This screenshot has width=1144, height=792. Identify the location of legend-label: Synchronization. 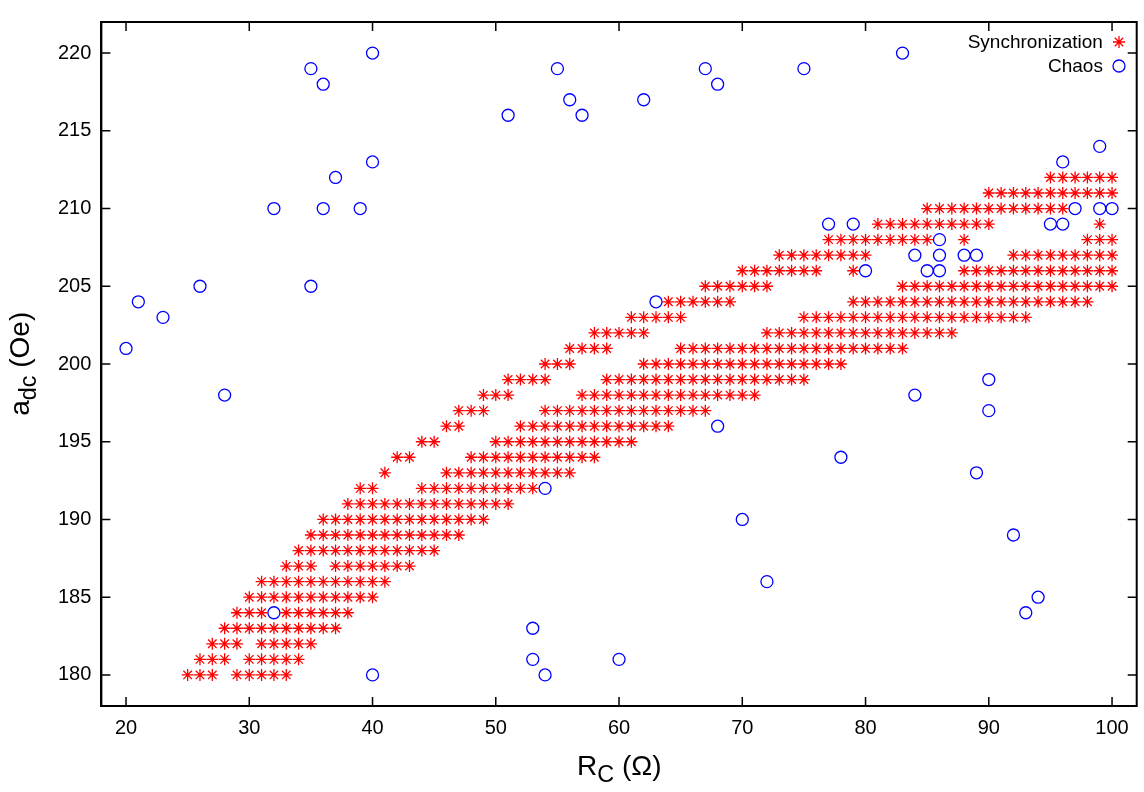
(1035, 42).